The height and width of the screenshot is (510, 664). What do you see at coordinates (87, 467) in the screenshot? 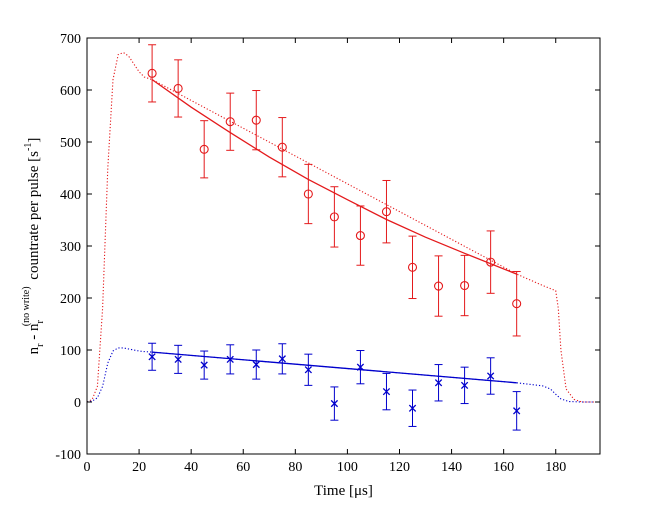
I see `x-tick-label: 0` at bounding box center [87, 467].